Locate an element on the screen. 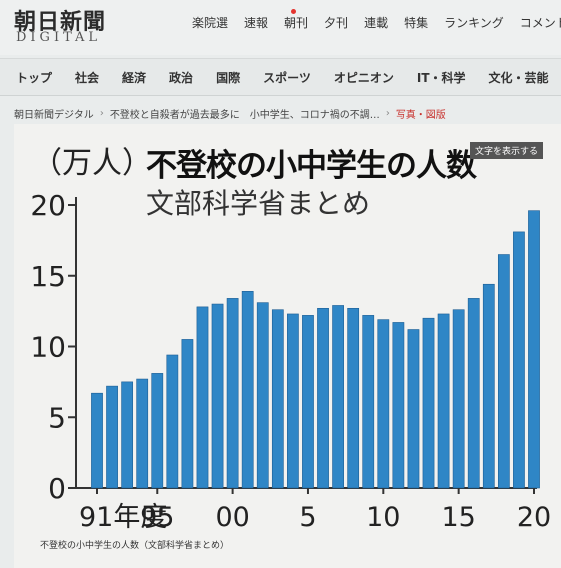 The height and width of the screenshot is (568, 561). bar-2014 is located at coordinates (443, 401).